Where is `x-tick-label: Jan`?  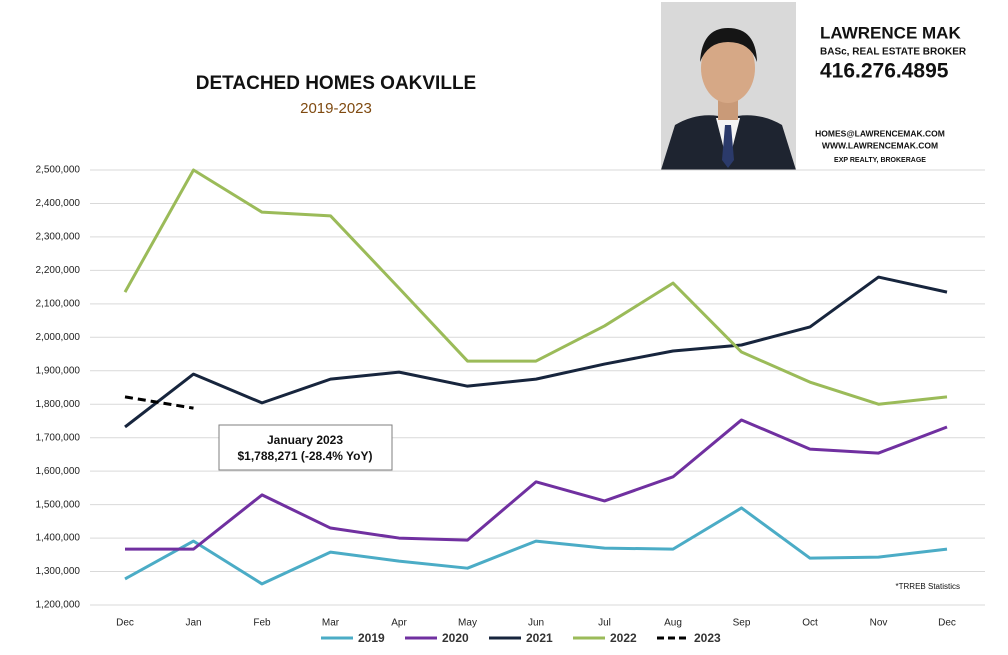 x-tick-label: Jan is located at coordinates (193, 623).